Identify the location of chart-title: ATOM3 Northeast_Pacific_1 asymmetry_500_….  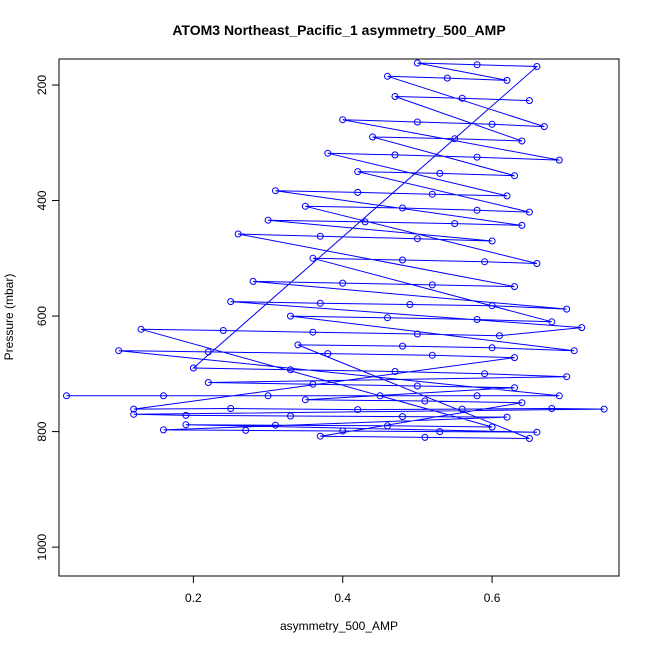
(338, 30).